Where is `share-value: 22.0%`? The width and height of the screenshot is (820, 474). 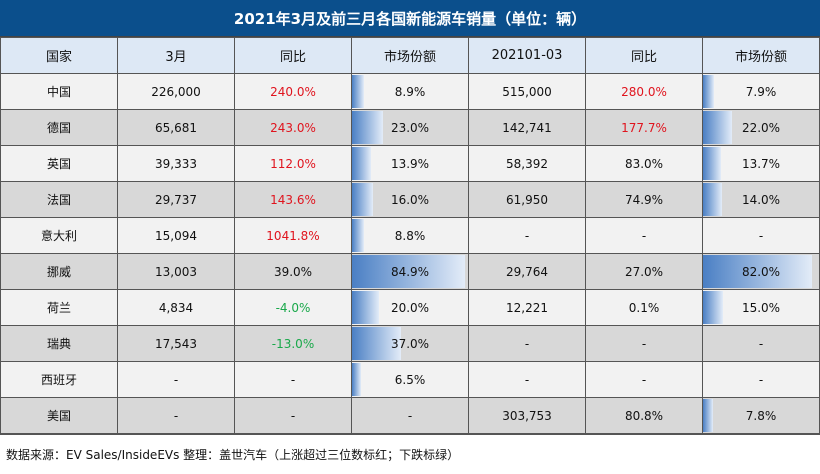
share-value: 22.0% is located at coordinates (761, 127).